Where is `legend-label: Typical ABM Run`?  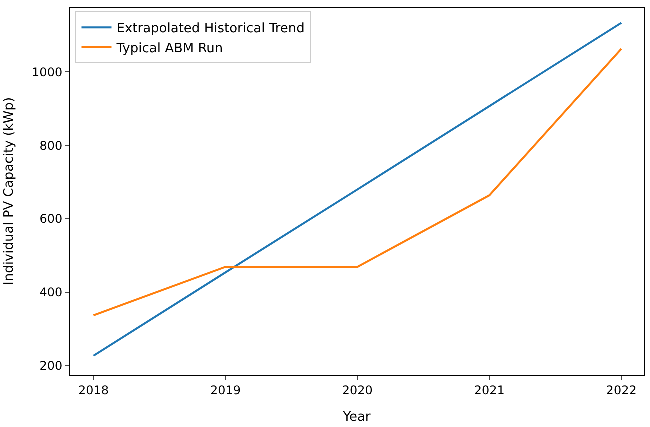
legend-label: Typical ABM Run is located at coordinates (170, 49).